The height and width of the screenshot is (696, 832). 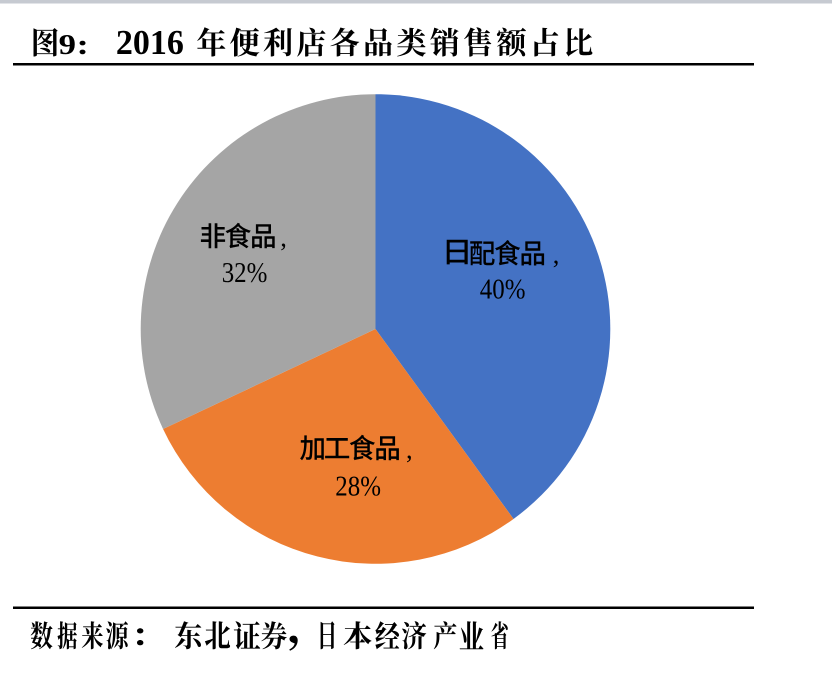 I want to click on svg-text: 9, so click(x=67, y=44).